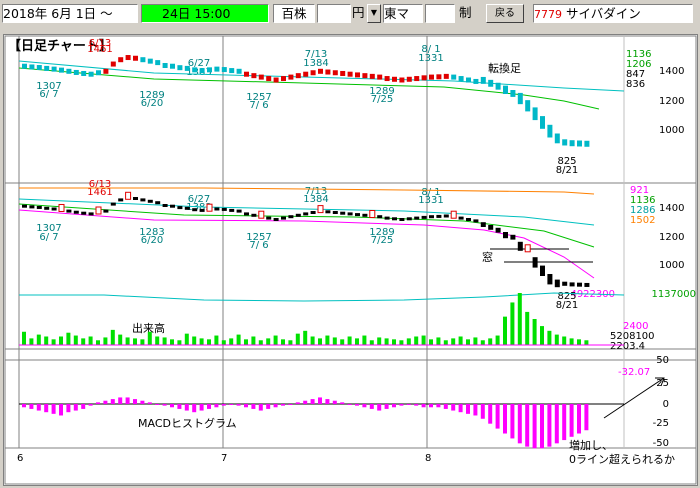 Image resolution: width=700 pixels, height=488 pixels. I want to click on market-field: 東マ, so click(403, 13).